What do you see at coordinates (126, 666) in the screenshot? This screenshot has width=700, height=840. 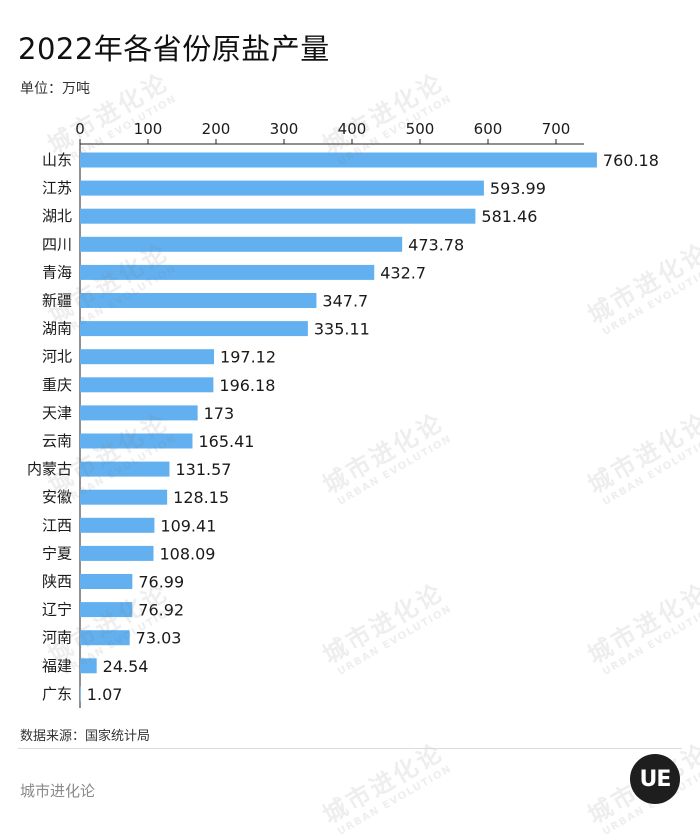 I see `value-label: 24.54` at bounding box center [126, 666].